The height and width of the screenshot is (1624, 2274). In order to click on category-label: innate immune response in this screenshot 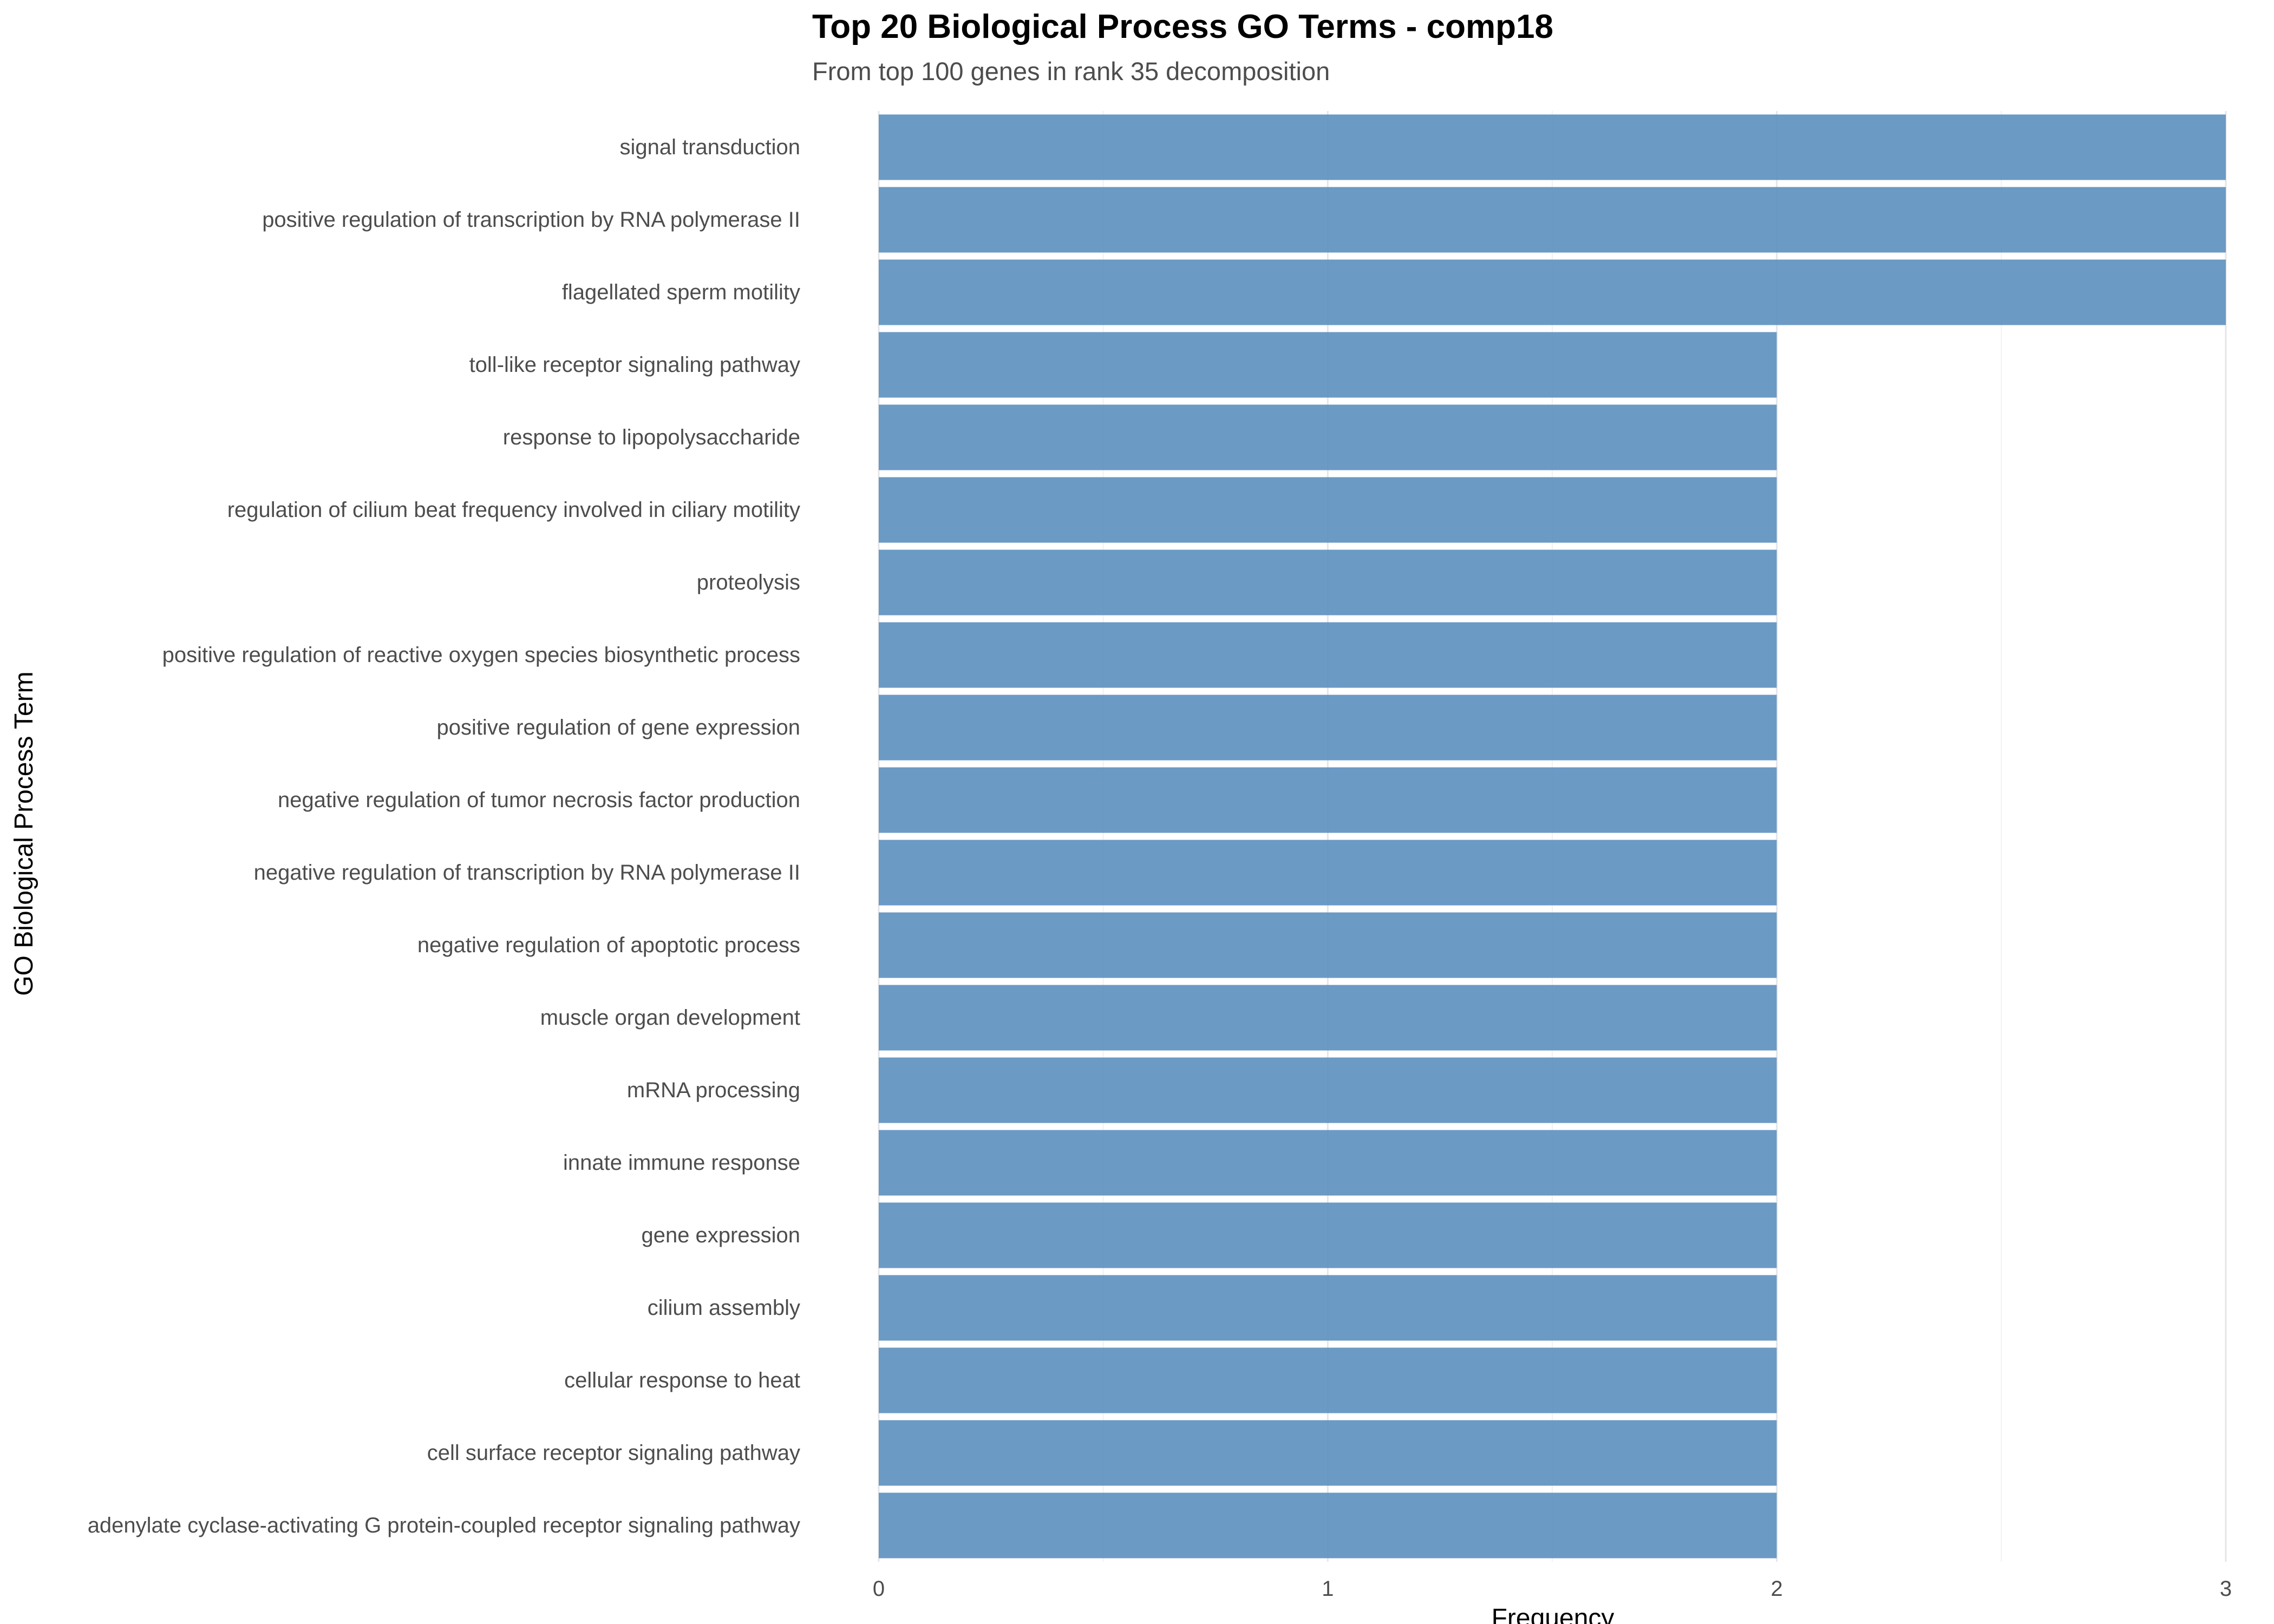, I will do `click(681, 1163)`.